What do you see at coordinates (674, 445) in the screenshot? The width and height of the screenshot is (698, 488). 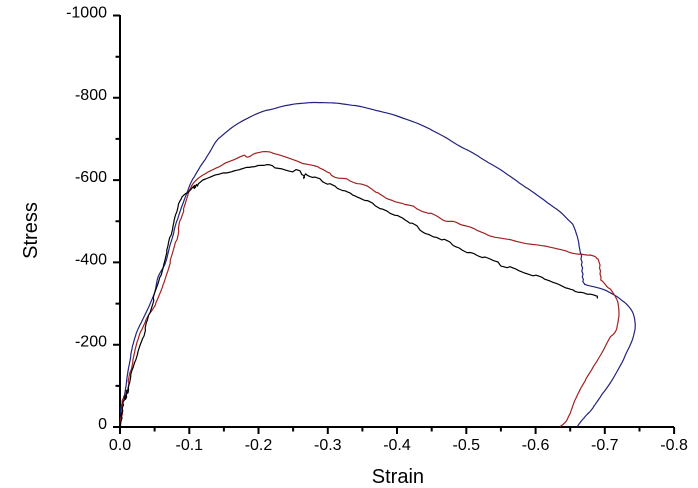 I see `svg-text: -0.8` at bounding box center [674, 445].